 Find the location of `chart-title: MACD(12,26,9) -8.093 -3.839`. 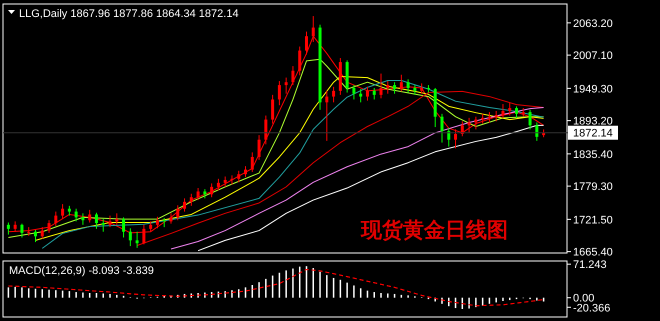

chart-title: MACD(12,26,9) -8.093 -3.839 is located at coordinates (81, 271).